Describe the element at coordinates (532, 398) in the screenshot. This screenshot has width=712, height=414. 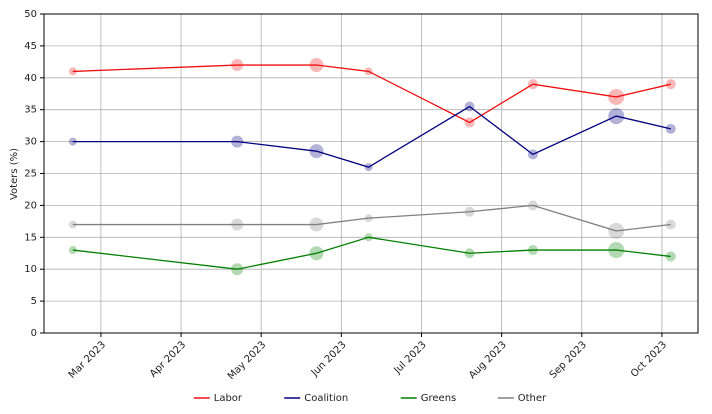
I see `legend-label: Other` at that location.